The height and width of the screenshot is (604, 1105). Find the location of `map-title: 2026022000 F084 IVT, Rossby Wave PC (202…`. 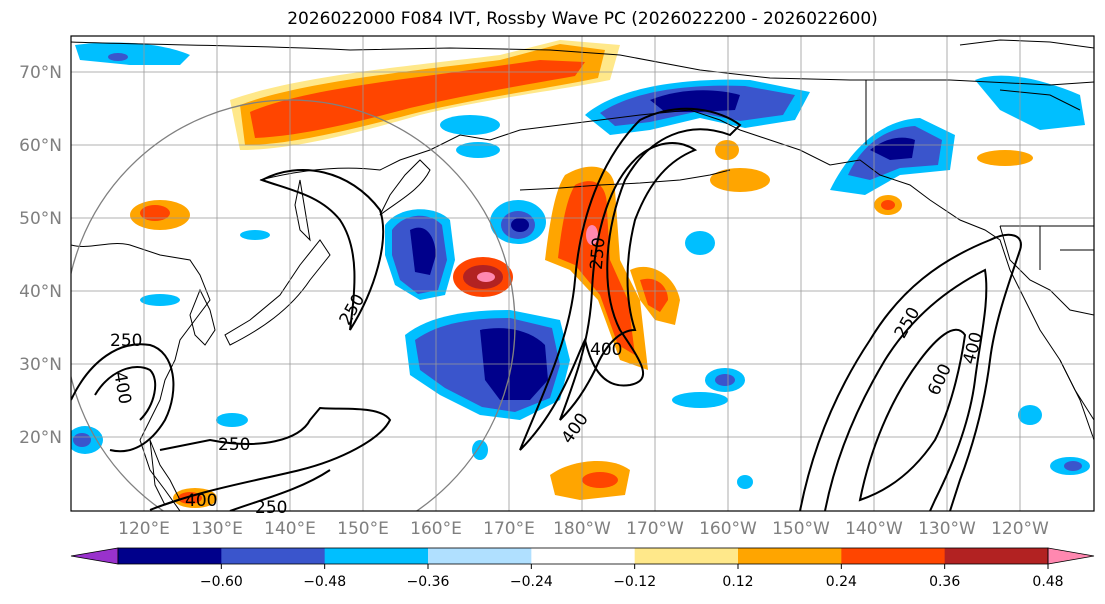

map-title: 2026022000 F084 IVT, Rossby Wave PC (202… is located at coordinates (582, 19).